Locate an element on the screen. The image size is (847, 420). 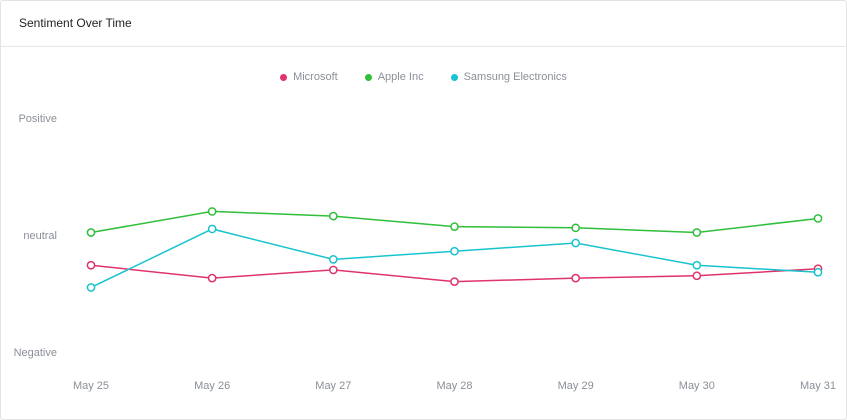
card-title: Sentiment Over Time is located at coordinates (75, 23).